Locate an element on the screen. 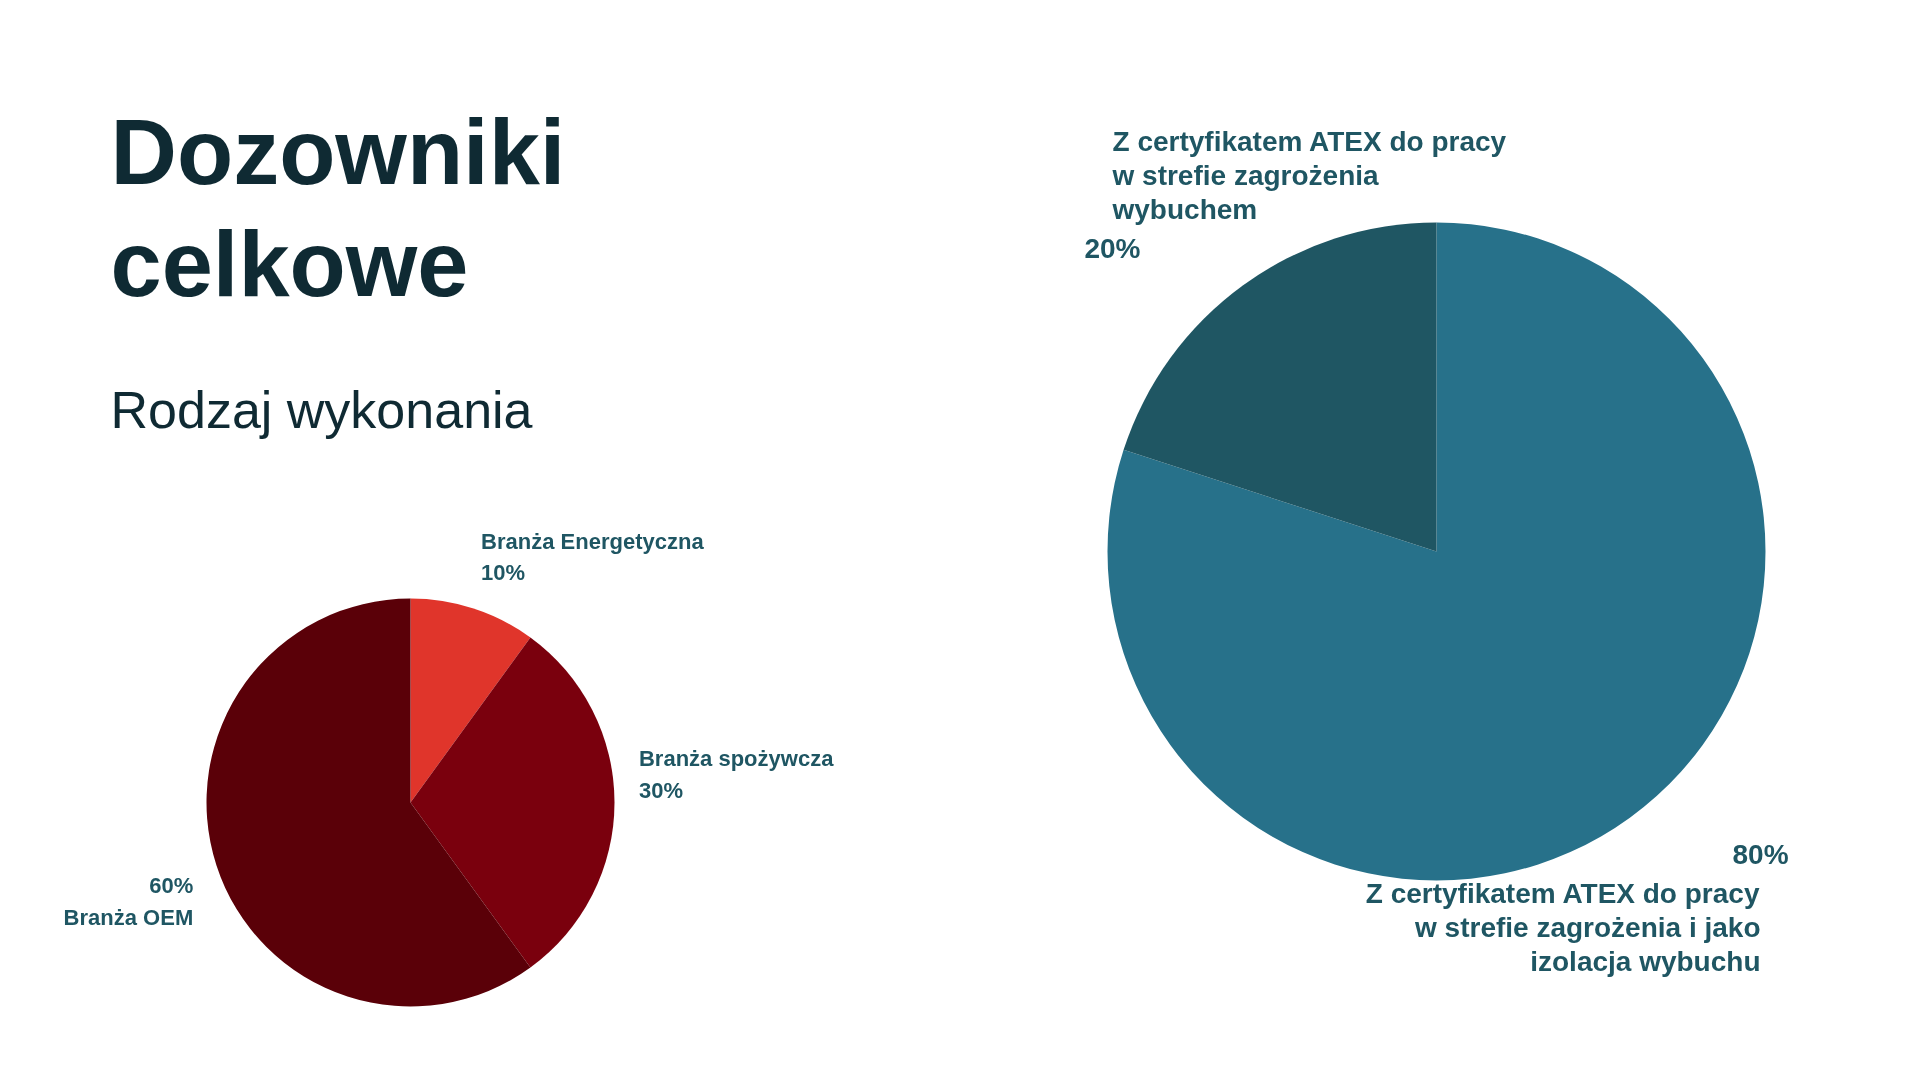 This screenshot has width=1920, height=1080. data-label: 10% is located at coordinates (503, 573).